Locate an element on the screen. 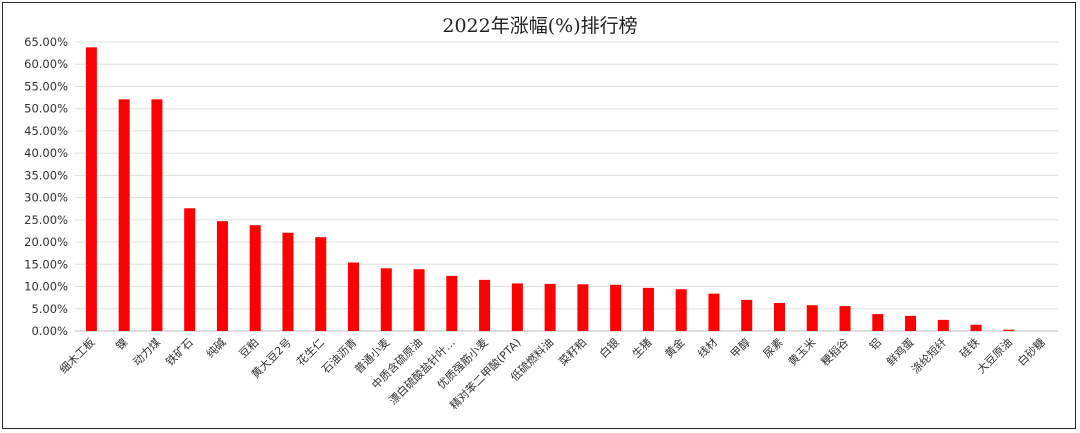  x-category-label: 镍 is located at coordinates (122, 344).